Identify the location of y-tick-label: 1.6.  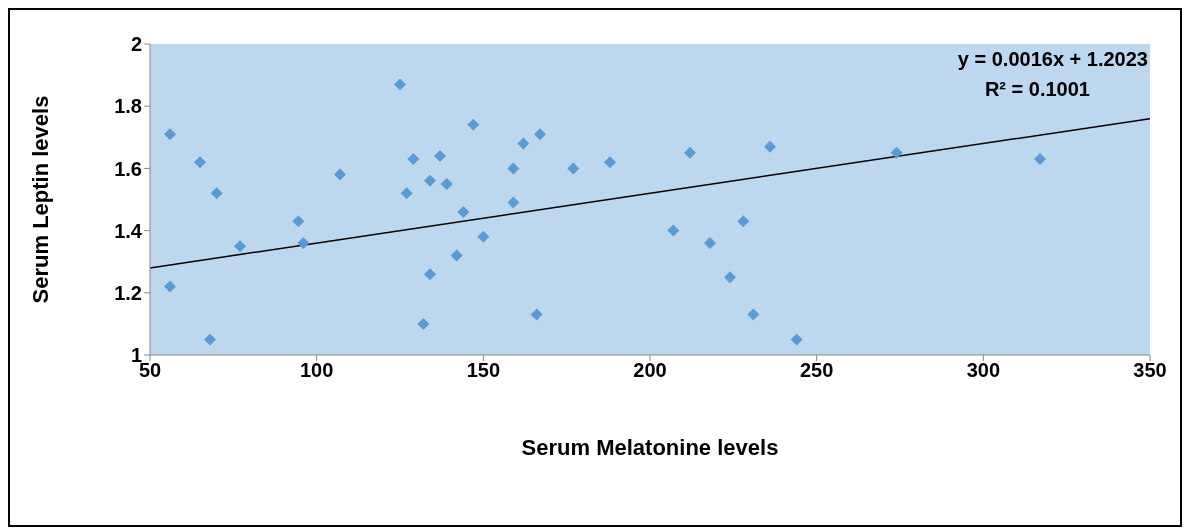
(128, 168).